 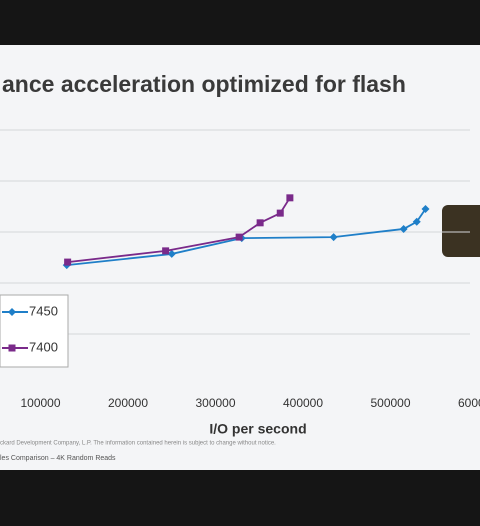 What do you see at coordinates (390, 403) in the screenshot?
I see `x-tick-label: 500000` at bounding box center [390, 403].